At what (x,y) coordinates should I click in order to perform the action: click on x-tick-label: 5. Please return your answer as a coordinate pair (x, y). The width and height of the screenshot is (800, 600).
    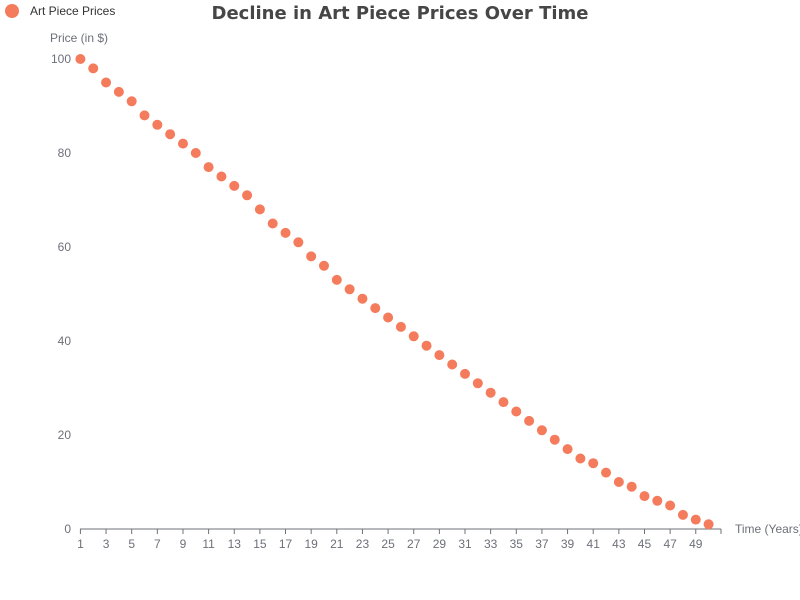
    Looking at the image, I should click on (131, 544).